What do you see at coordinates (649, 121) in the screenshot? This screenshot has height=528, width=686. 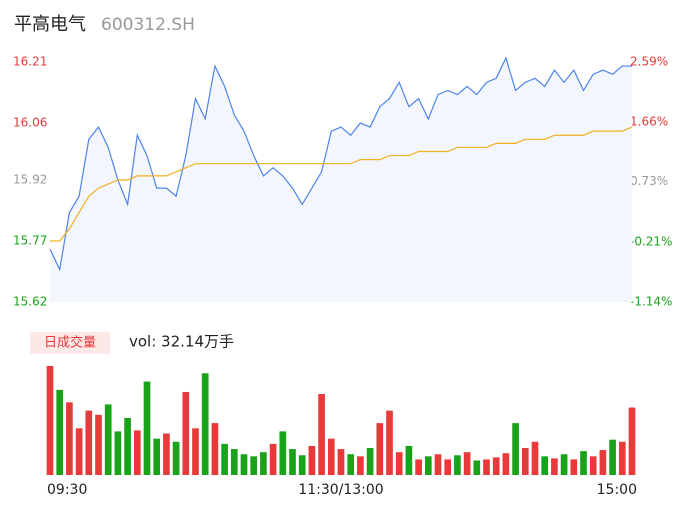 I see `y2-tick-label: 1.66%` at bounding box center [649, 121].